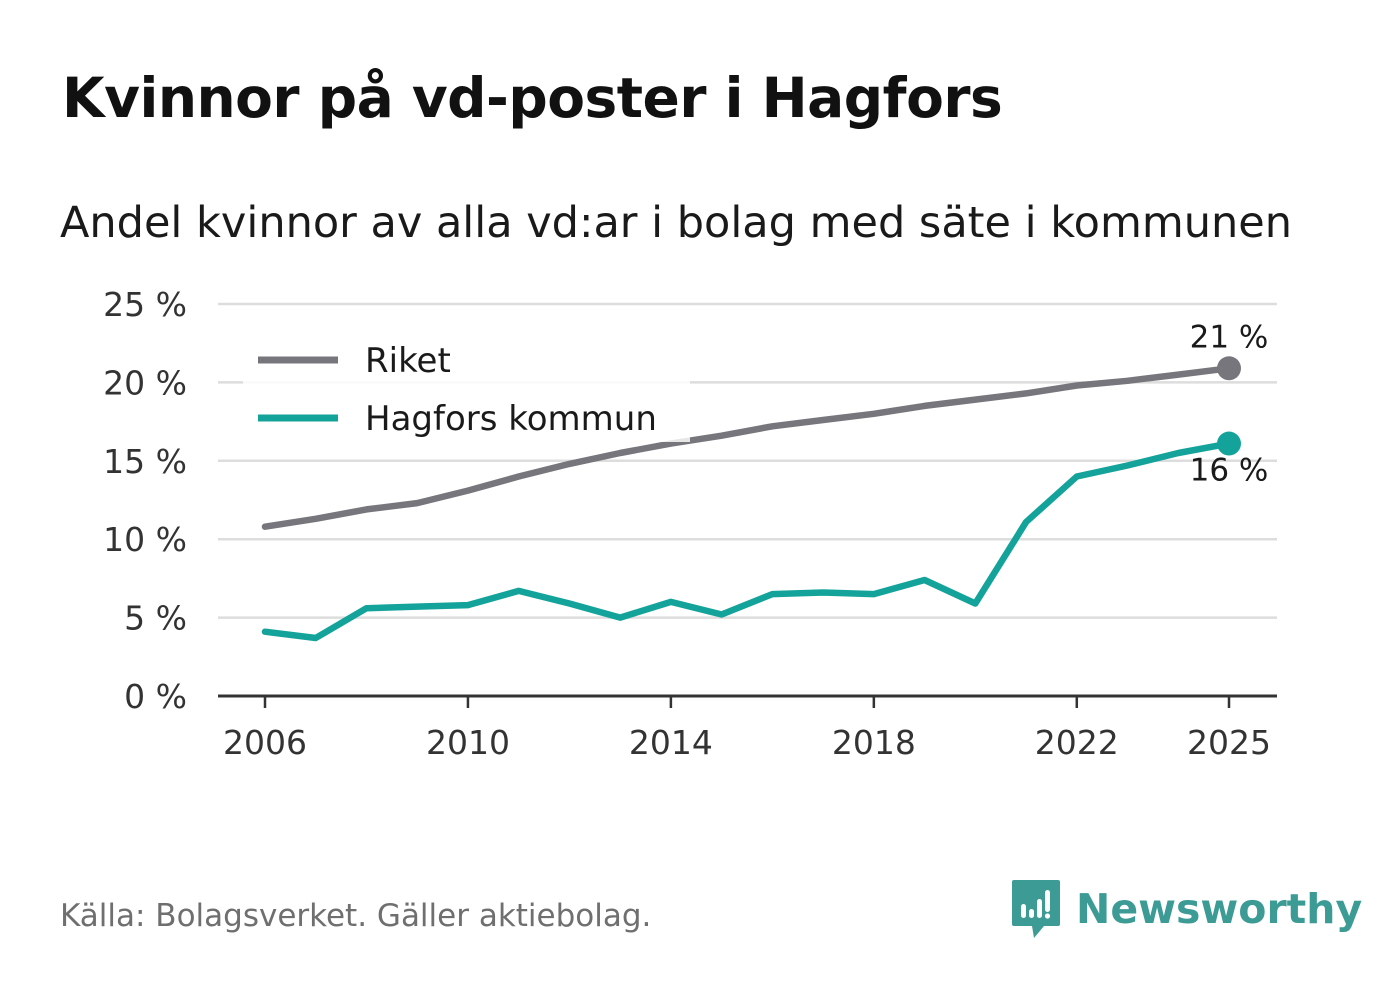  Describe the element at coordinates (466, 386) in the screenshot. I see `legend-background` at that location.